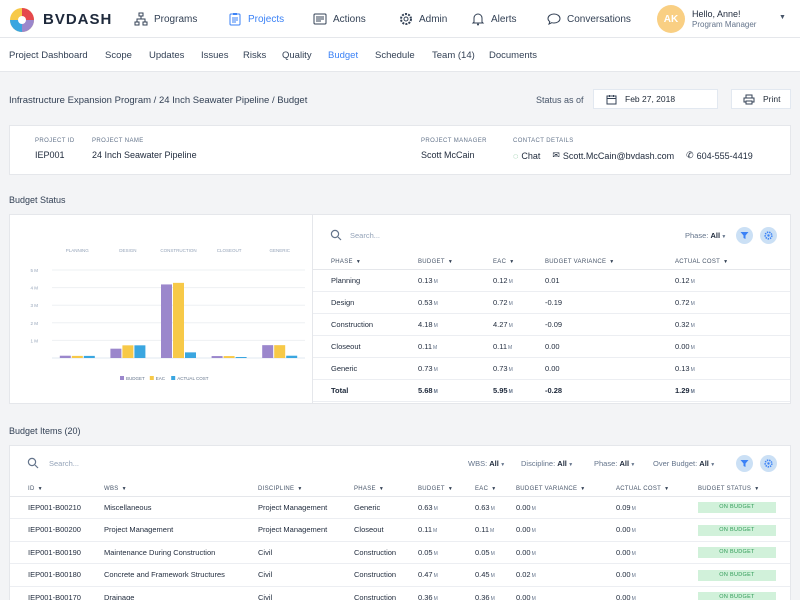 This screenshot has width=800, height=600. What do you see at coordinates (543, 141) in the screenshot?
I see `contact-details-label: CONTACT DETAILS` at bounding box center [543, 141].